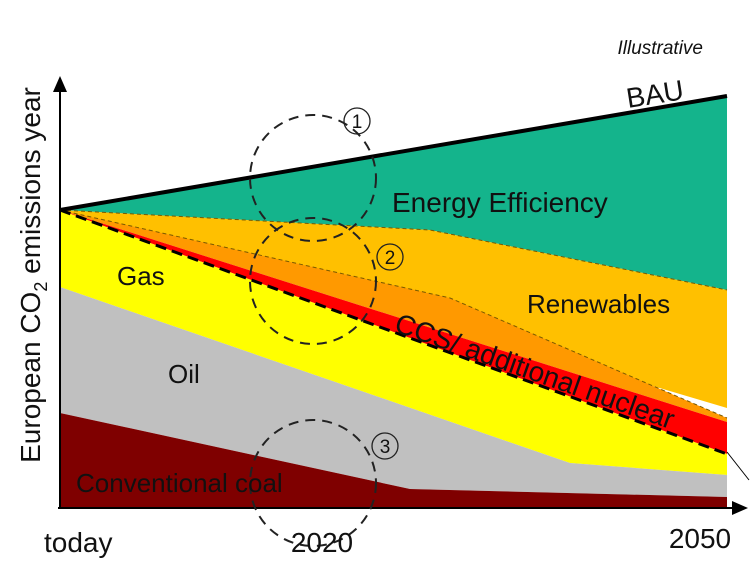  I want to click on label-conventional-coal: Conventional coal, so click(179, 483).